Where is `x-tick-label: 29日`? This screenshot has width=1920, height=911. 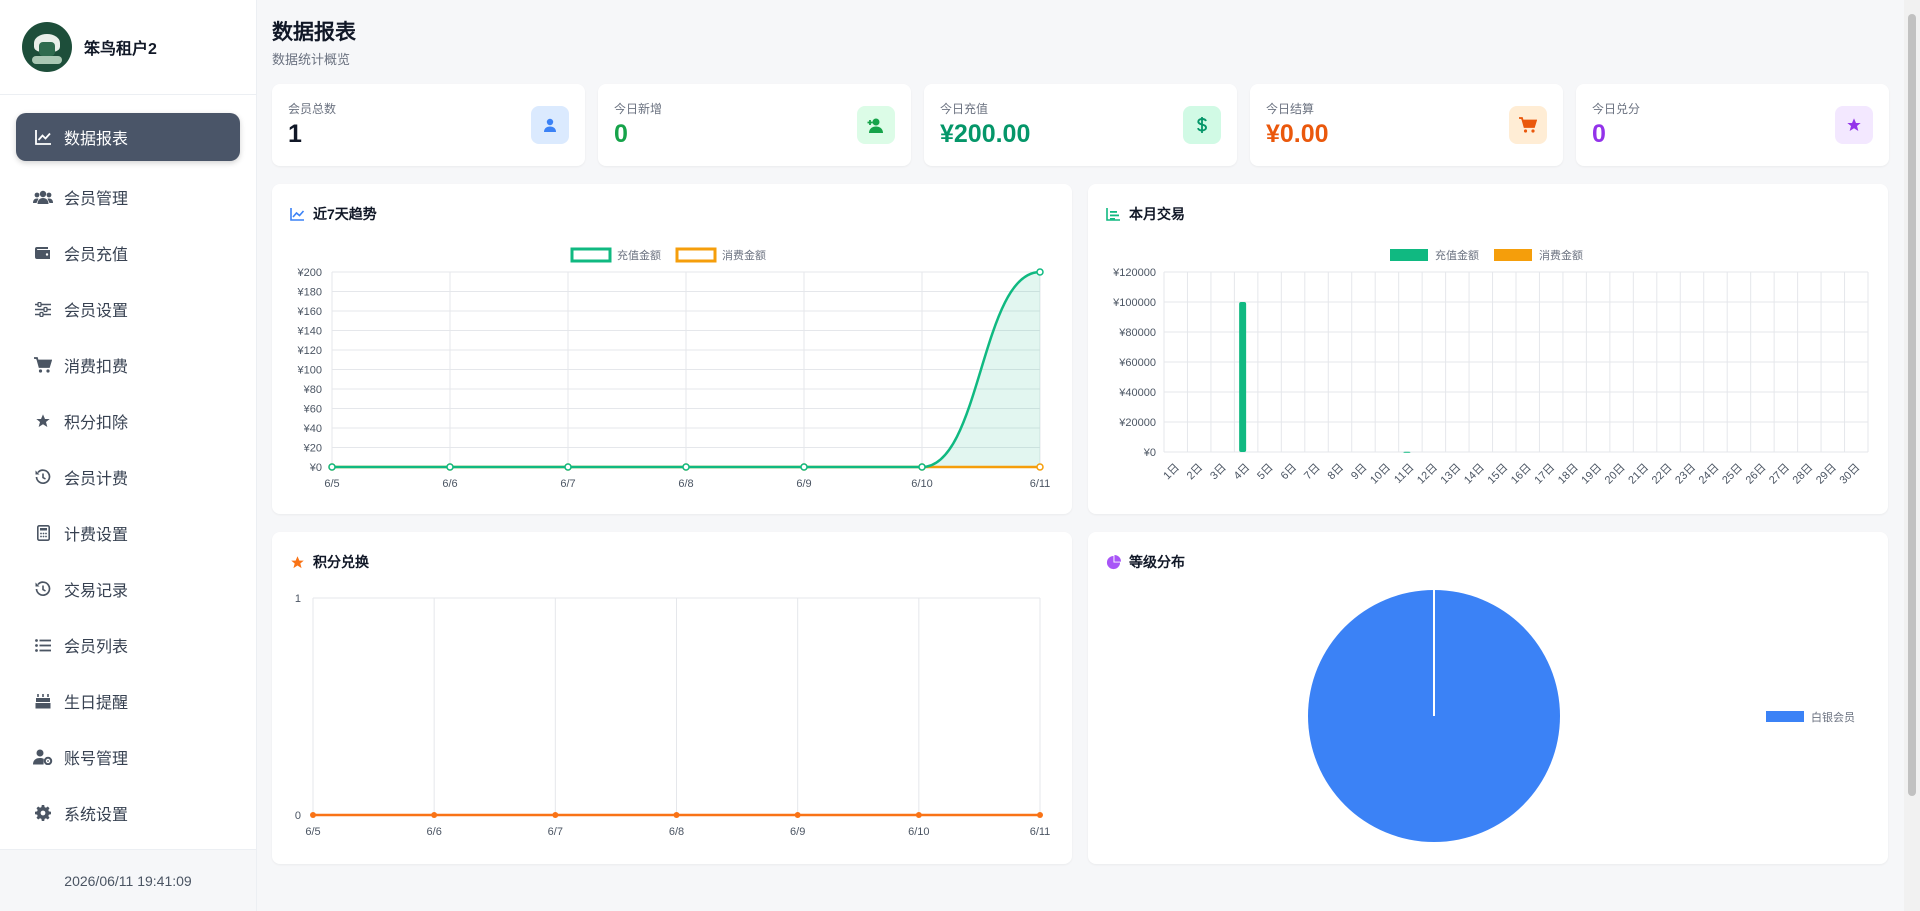 x-tick-label: 29日 is located at coordinates (1826, 474).